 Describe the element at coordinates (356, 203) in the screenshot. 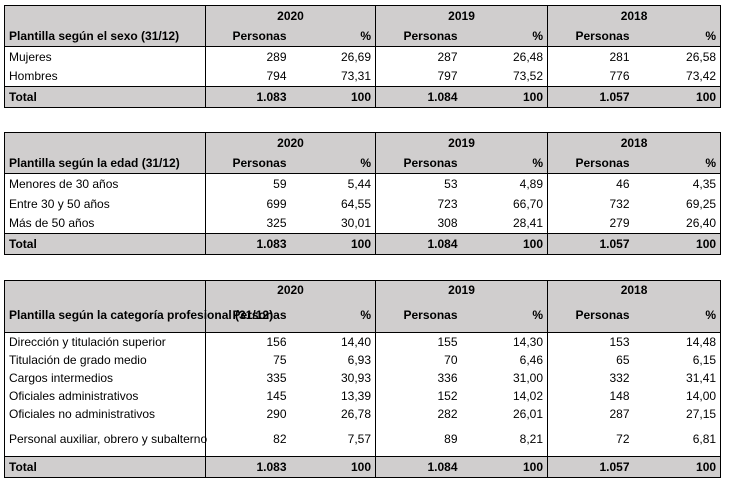

I see `cell-value: 64,55` at that location.